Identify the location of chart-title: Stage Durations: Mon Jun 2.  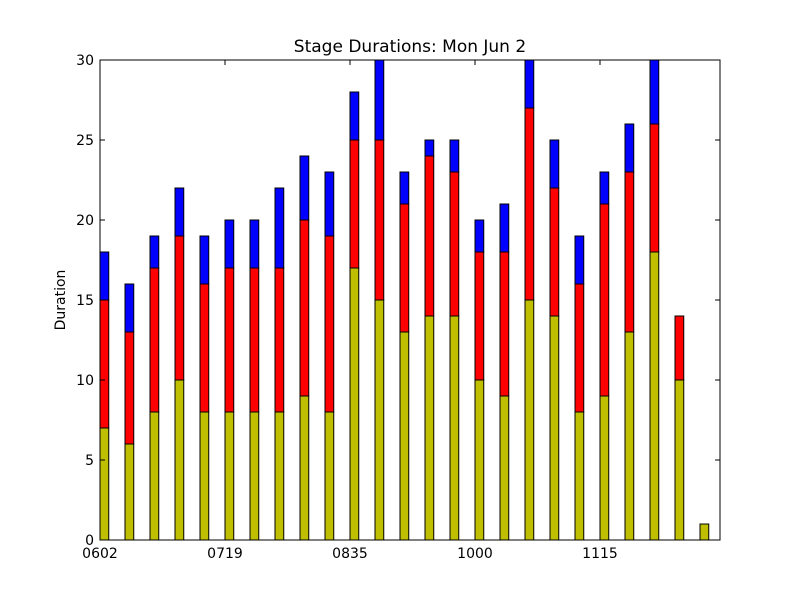
(410, 47).